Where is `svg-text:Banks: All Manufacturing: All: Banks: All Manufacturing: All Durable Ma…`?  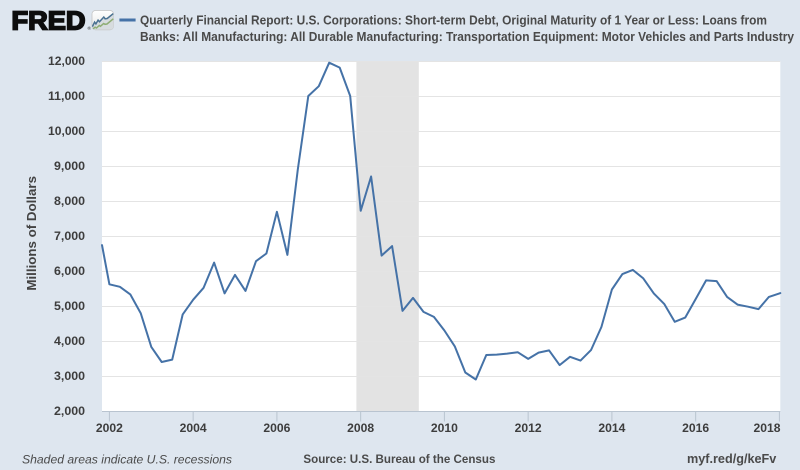 svg-text:Banks: All Manufacturing: All: Banks: All Manufacturing: All Durable Ma… is located at coordinates (467, 36).